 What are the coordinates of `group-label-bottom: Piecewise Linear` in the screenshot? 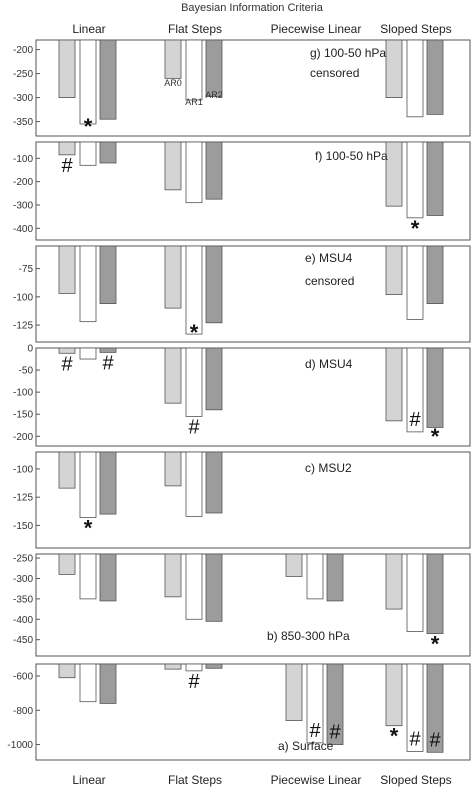 It's located at (316, 780).